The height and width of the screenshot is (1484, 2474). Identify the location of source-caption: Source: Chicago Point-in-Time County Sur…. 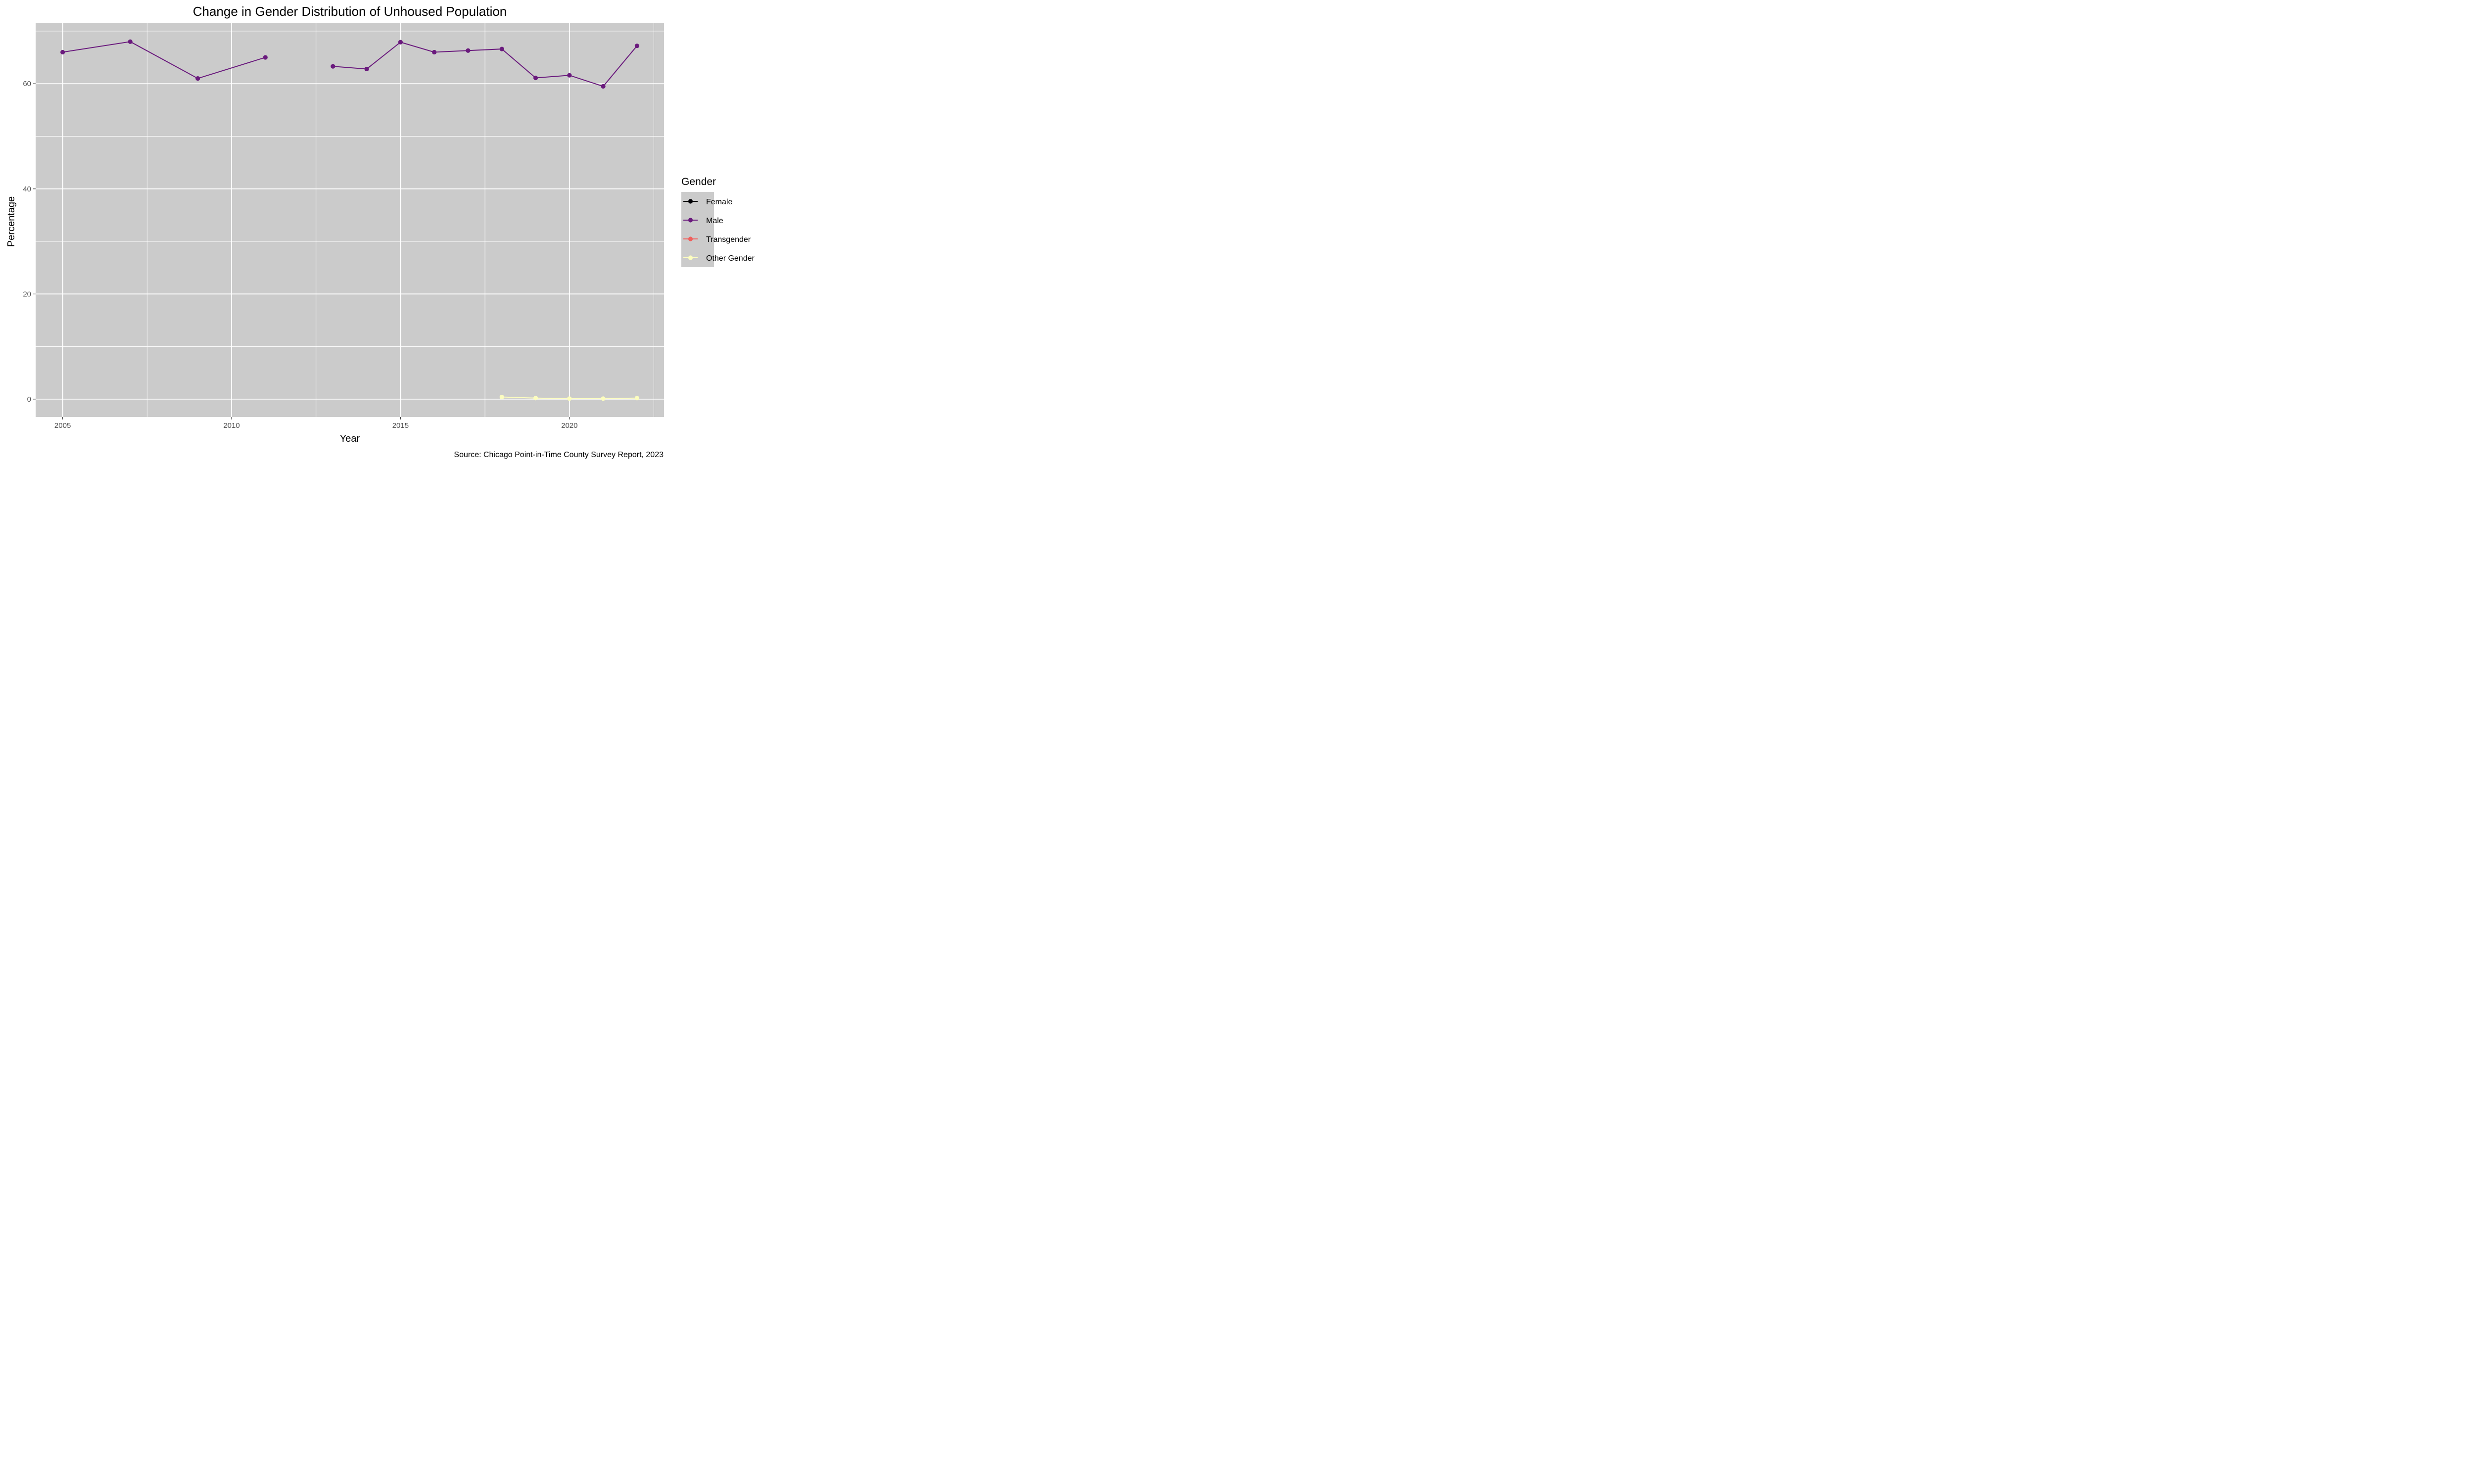
(559, 455).